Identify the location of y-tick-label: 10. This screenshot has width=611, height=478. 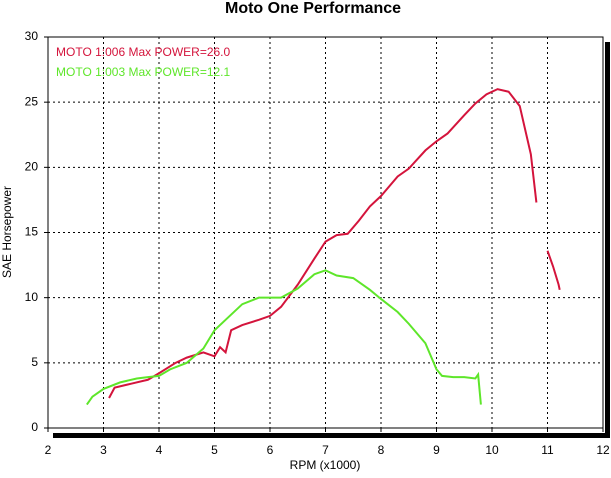
(32, 297).